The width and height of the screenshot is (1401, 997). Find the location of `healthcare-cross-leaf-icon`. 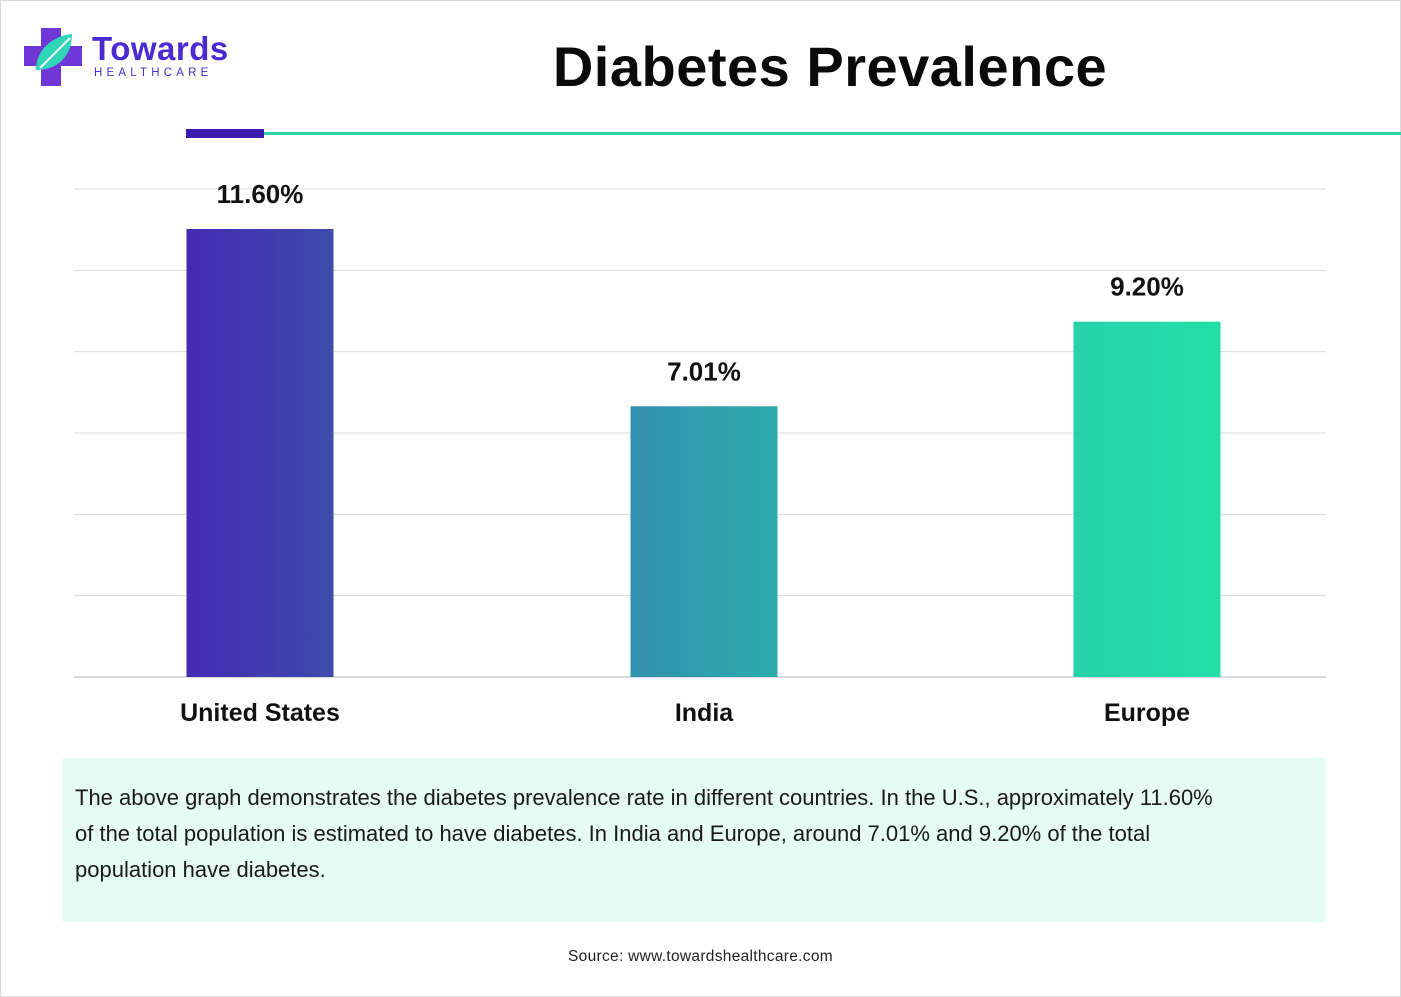

healthcare-cross-leaf-icon is located at coordinates (53, 57).